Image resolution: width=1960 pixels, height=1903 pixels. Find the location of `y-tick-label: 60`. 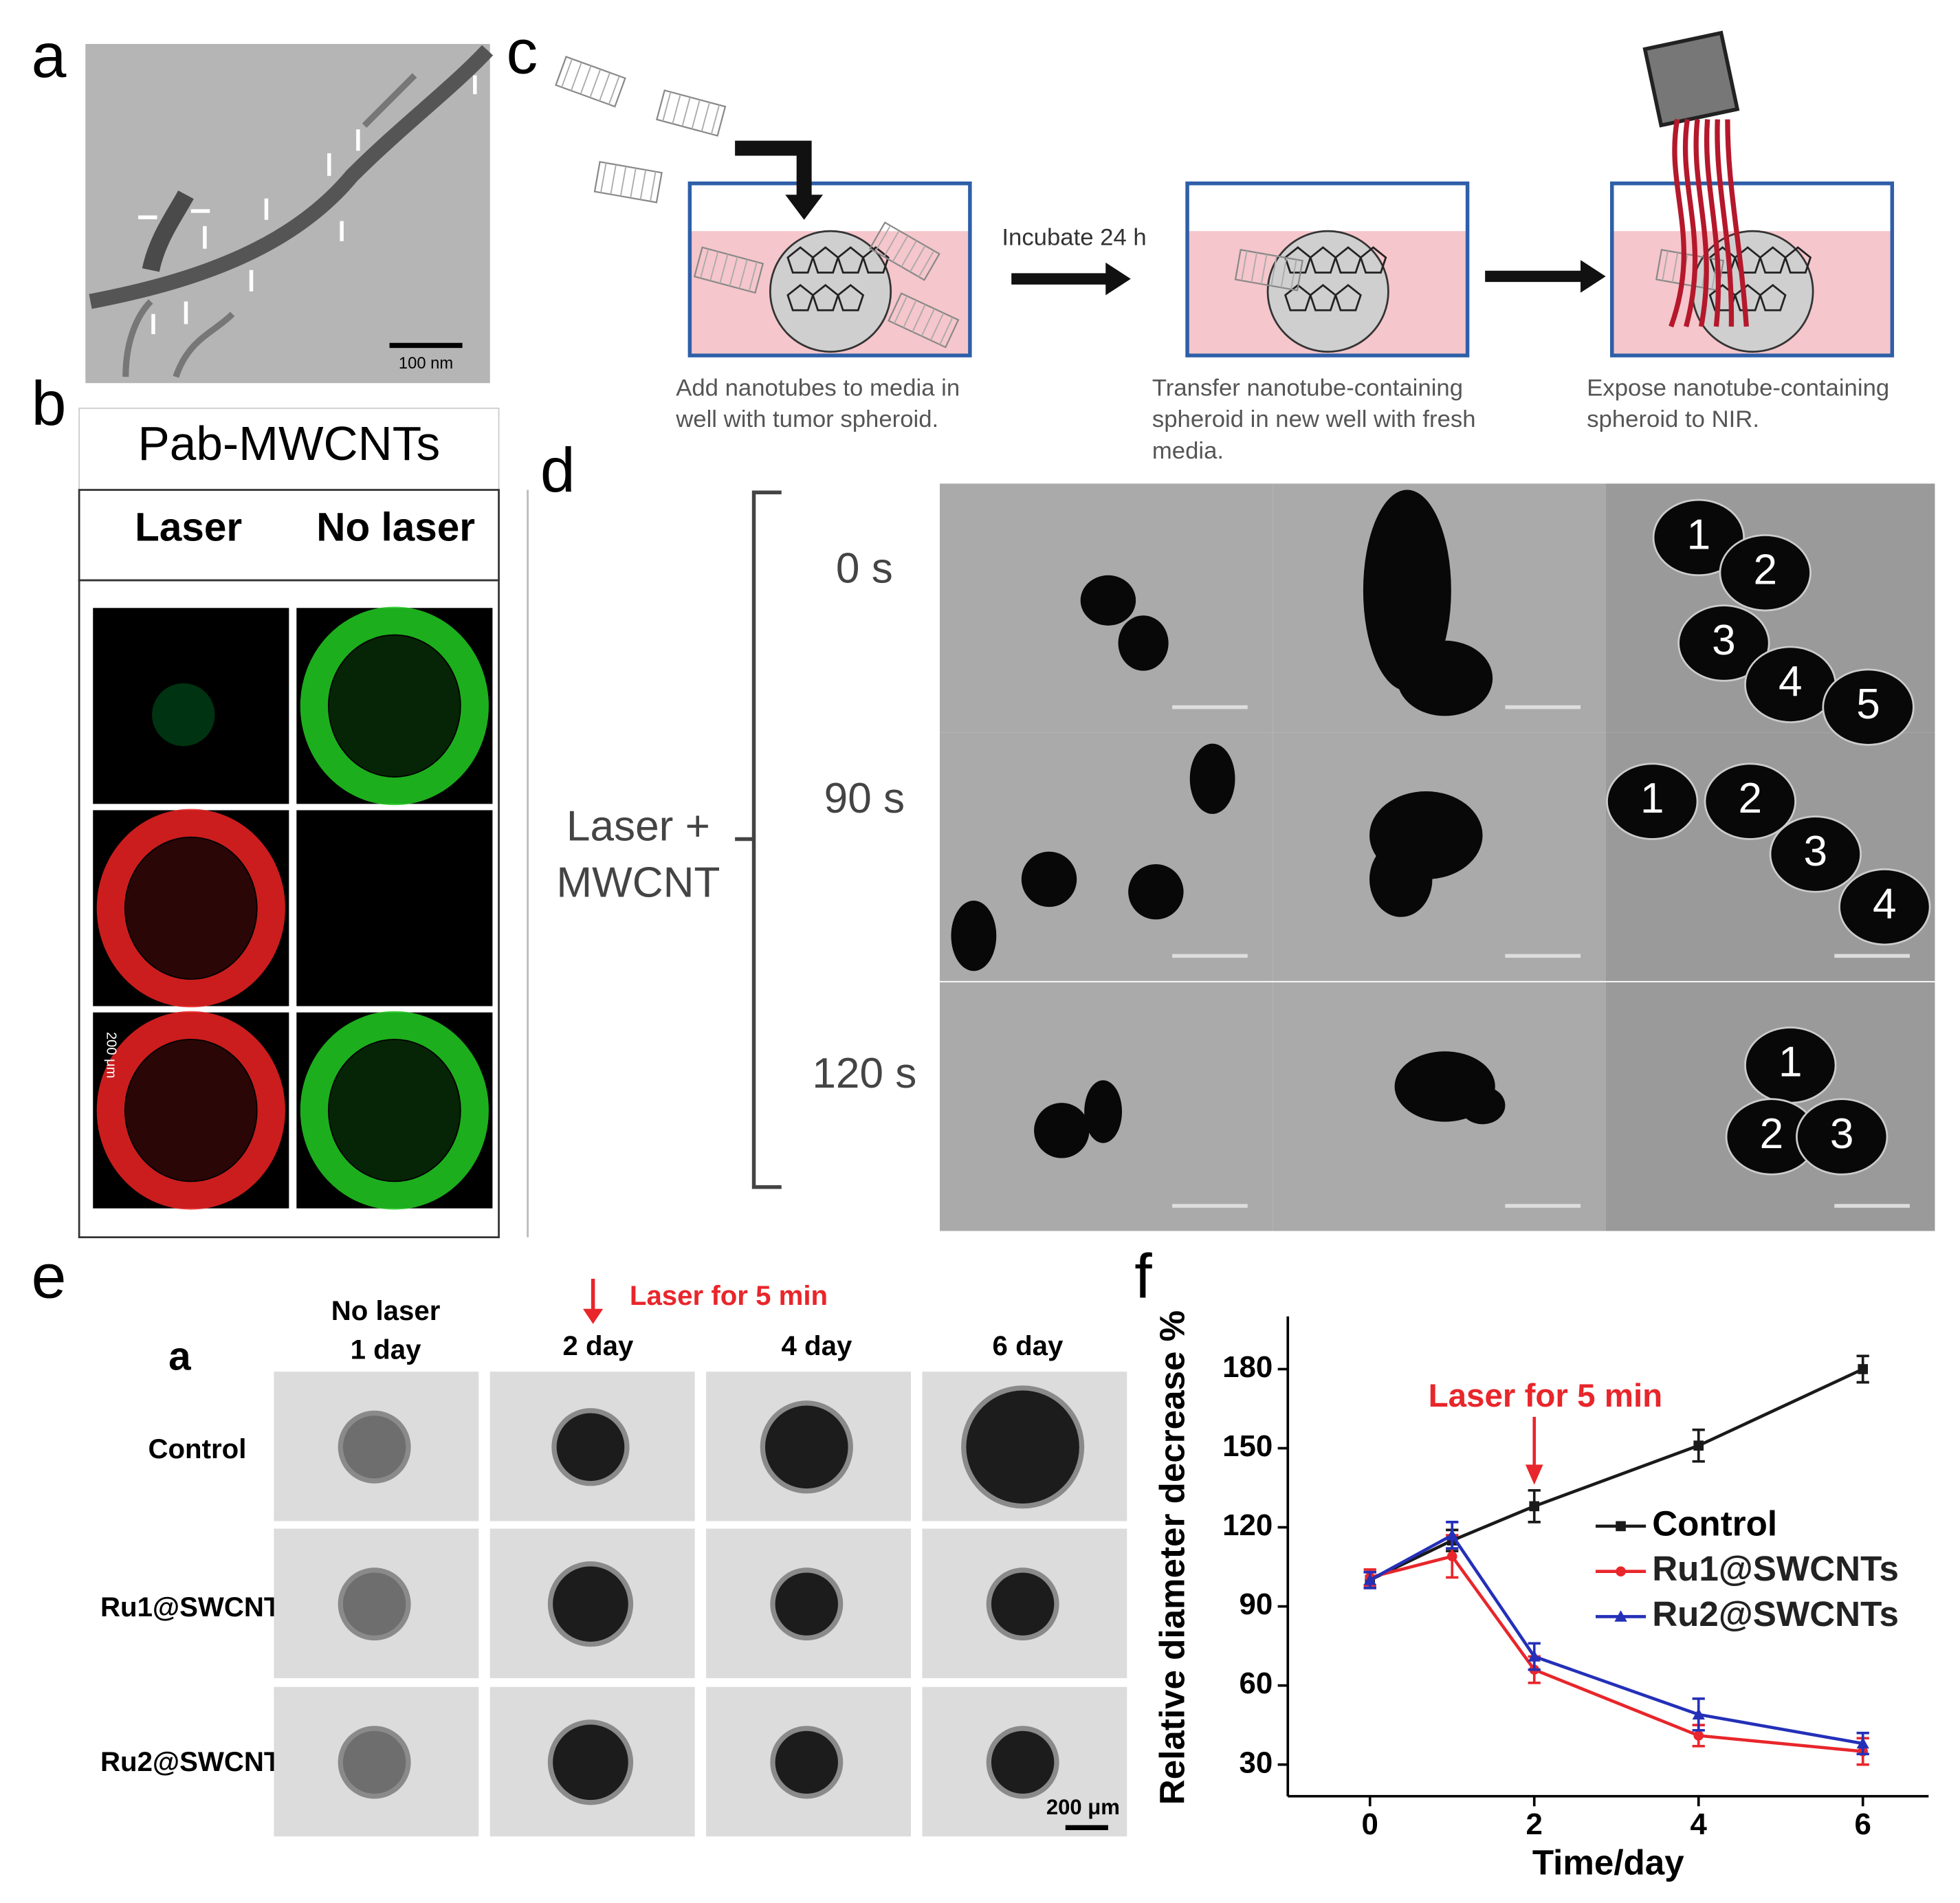

y-tick-label: 60 is located at coordinates (1257, 1683).